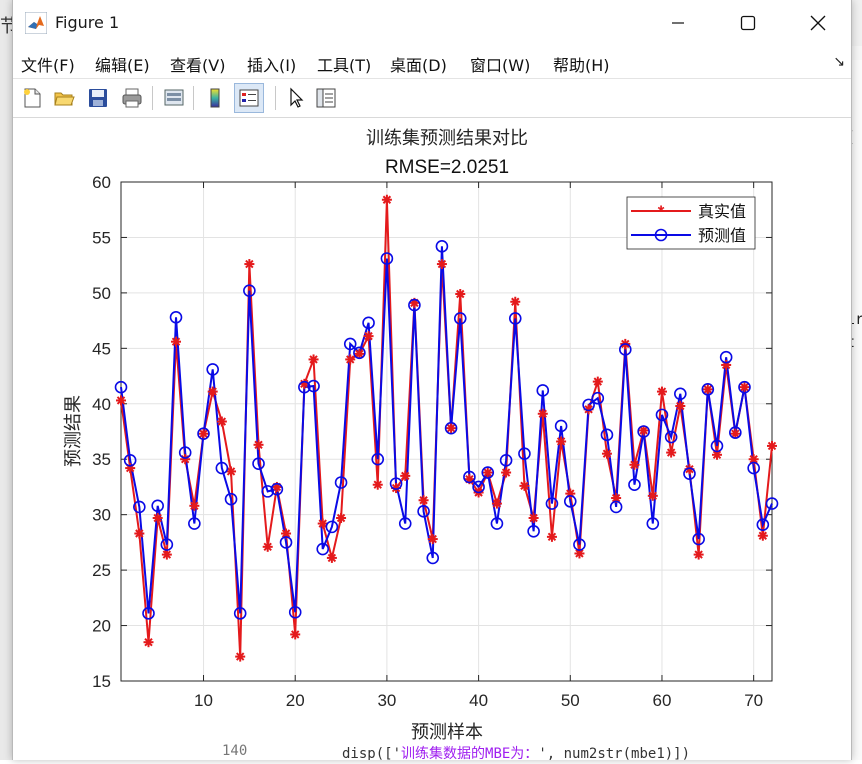  What do you see at coordinates (198, 65) in the screenshot?
I see `menu-view: 查看(V)` at bounding box center [198, 65].